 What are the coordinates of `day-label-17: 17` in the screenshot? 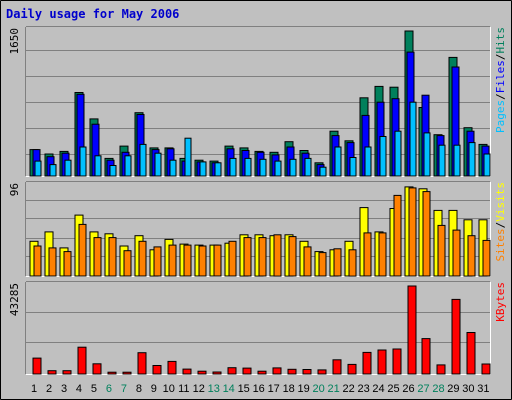 It's located at (274, 389).